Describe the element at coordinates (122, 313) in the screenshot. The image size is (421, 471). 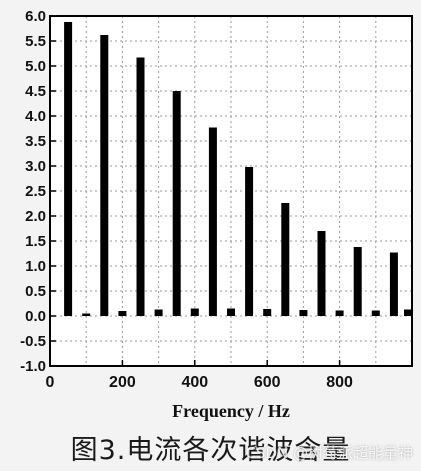
I see `bar-200hz` at that location.